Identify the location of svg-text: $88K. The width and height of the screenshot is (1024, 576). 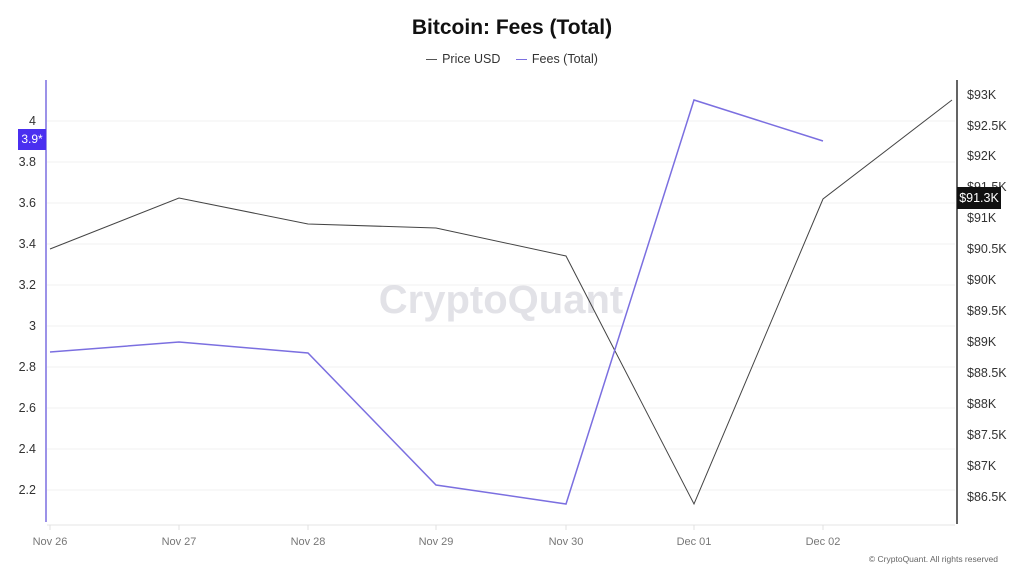
(982, 404).